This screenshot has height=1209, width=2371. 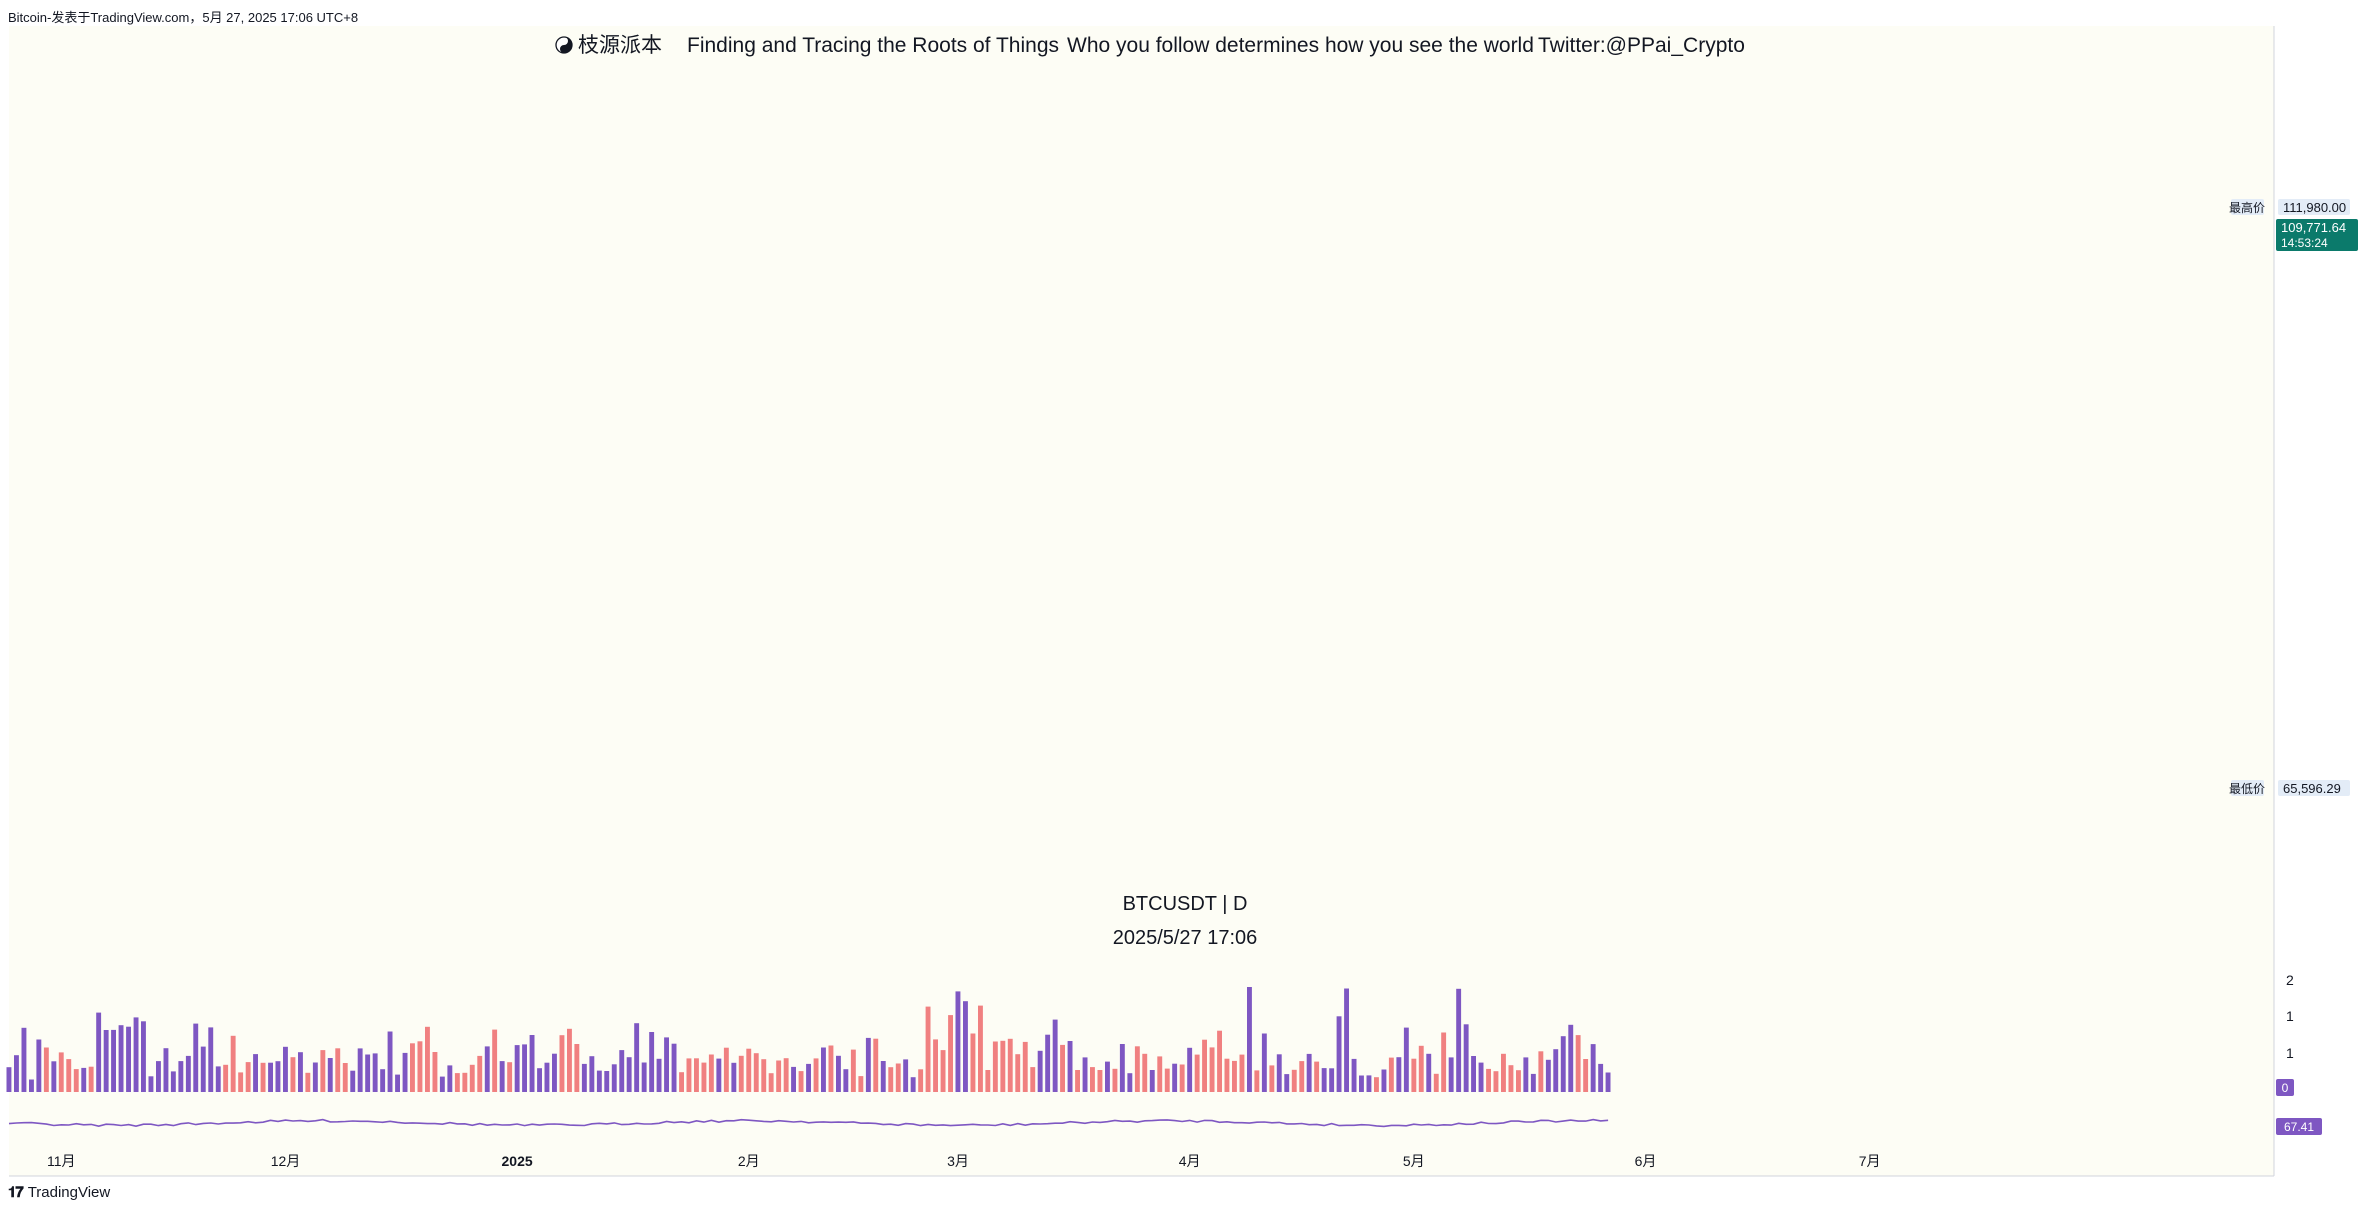 I want to click on low-price-marker: 最低价 65,596.29, so click(x=2289, y=788).